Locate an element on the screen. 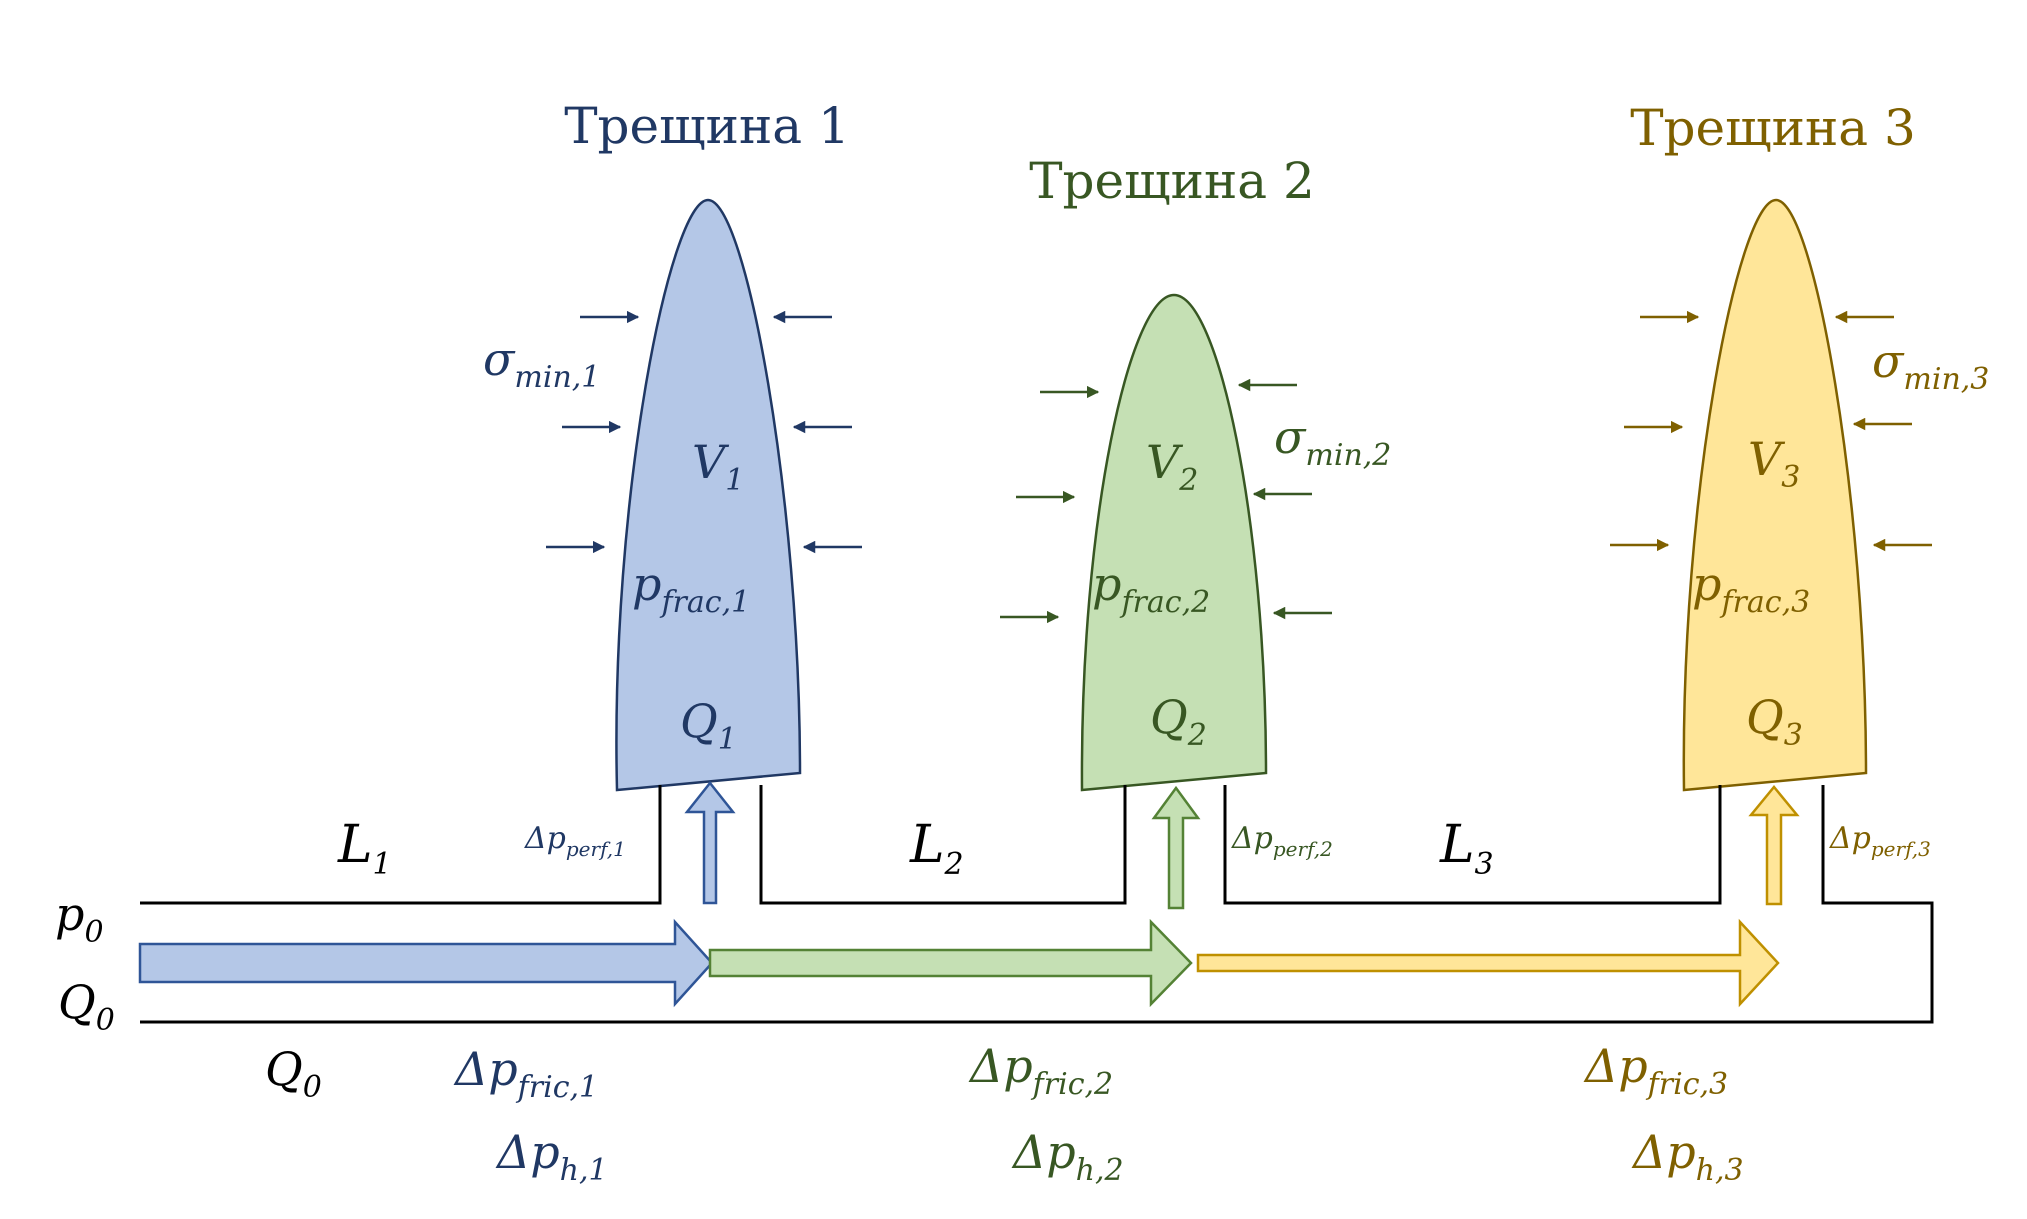 This screenshot has width=2027, height=1219. sigma-subscript: min,1 is located at coordinates (557, 377).